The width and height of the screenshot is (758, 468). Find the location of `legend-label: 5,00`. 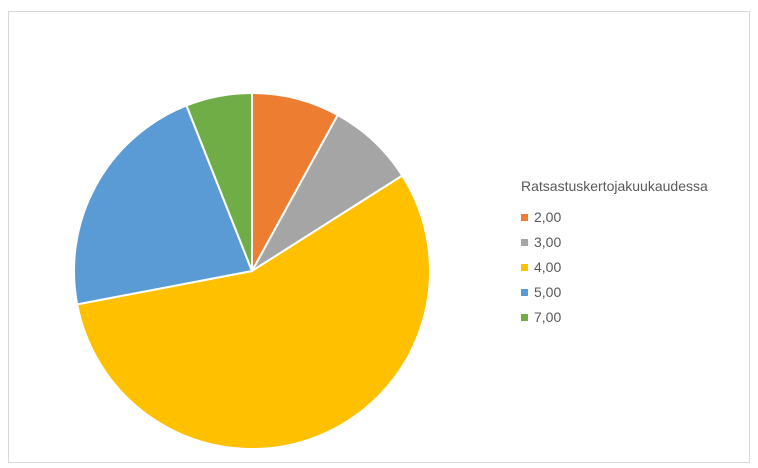

legend-label: 5,00 is located at coordinates (548, 292).